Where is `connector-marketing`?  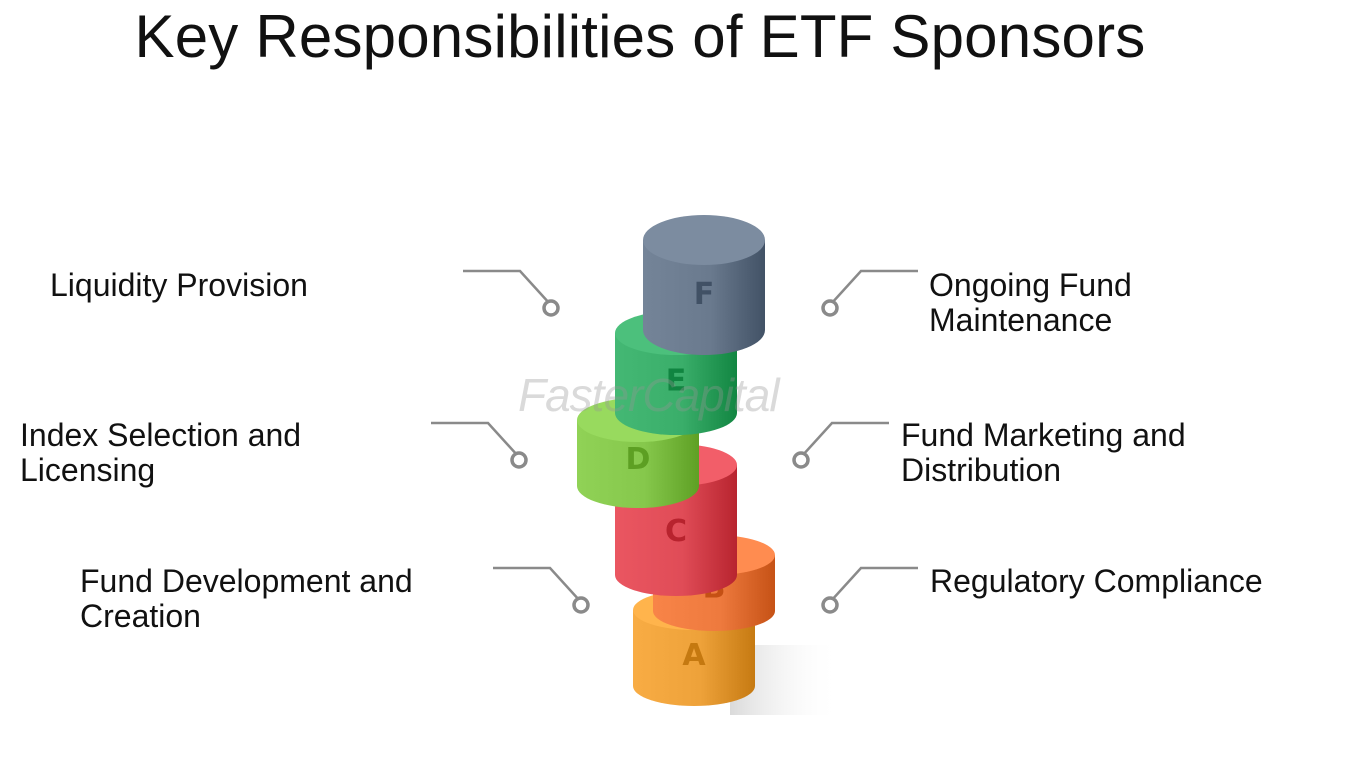 connector-marketing is located at coordinates (840, 445).